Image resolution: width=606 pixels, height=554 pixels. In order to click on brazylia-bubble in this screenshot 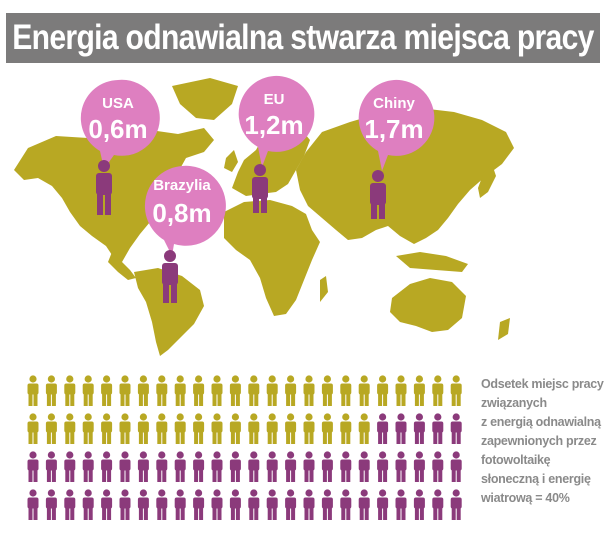, I will do `click(185, 210)`.